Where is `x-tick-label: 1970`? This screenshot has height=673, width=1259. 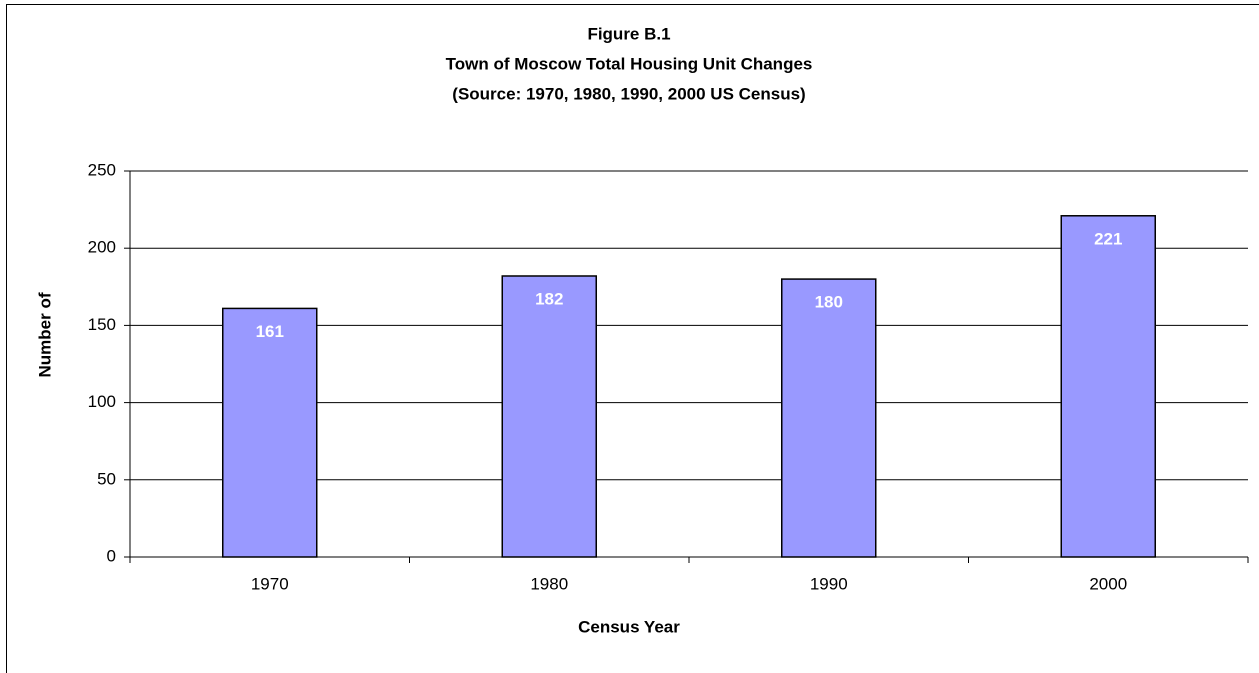
x-tick-label: 1970 is located at coordinates (270, 583).